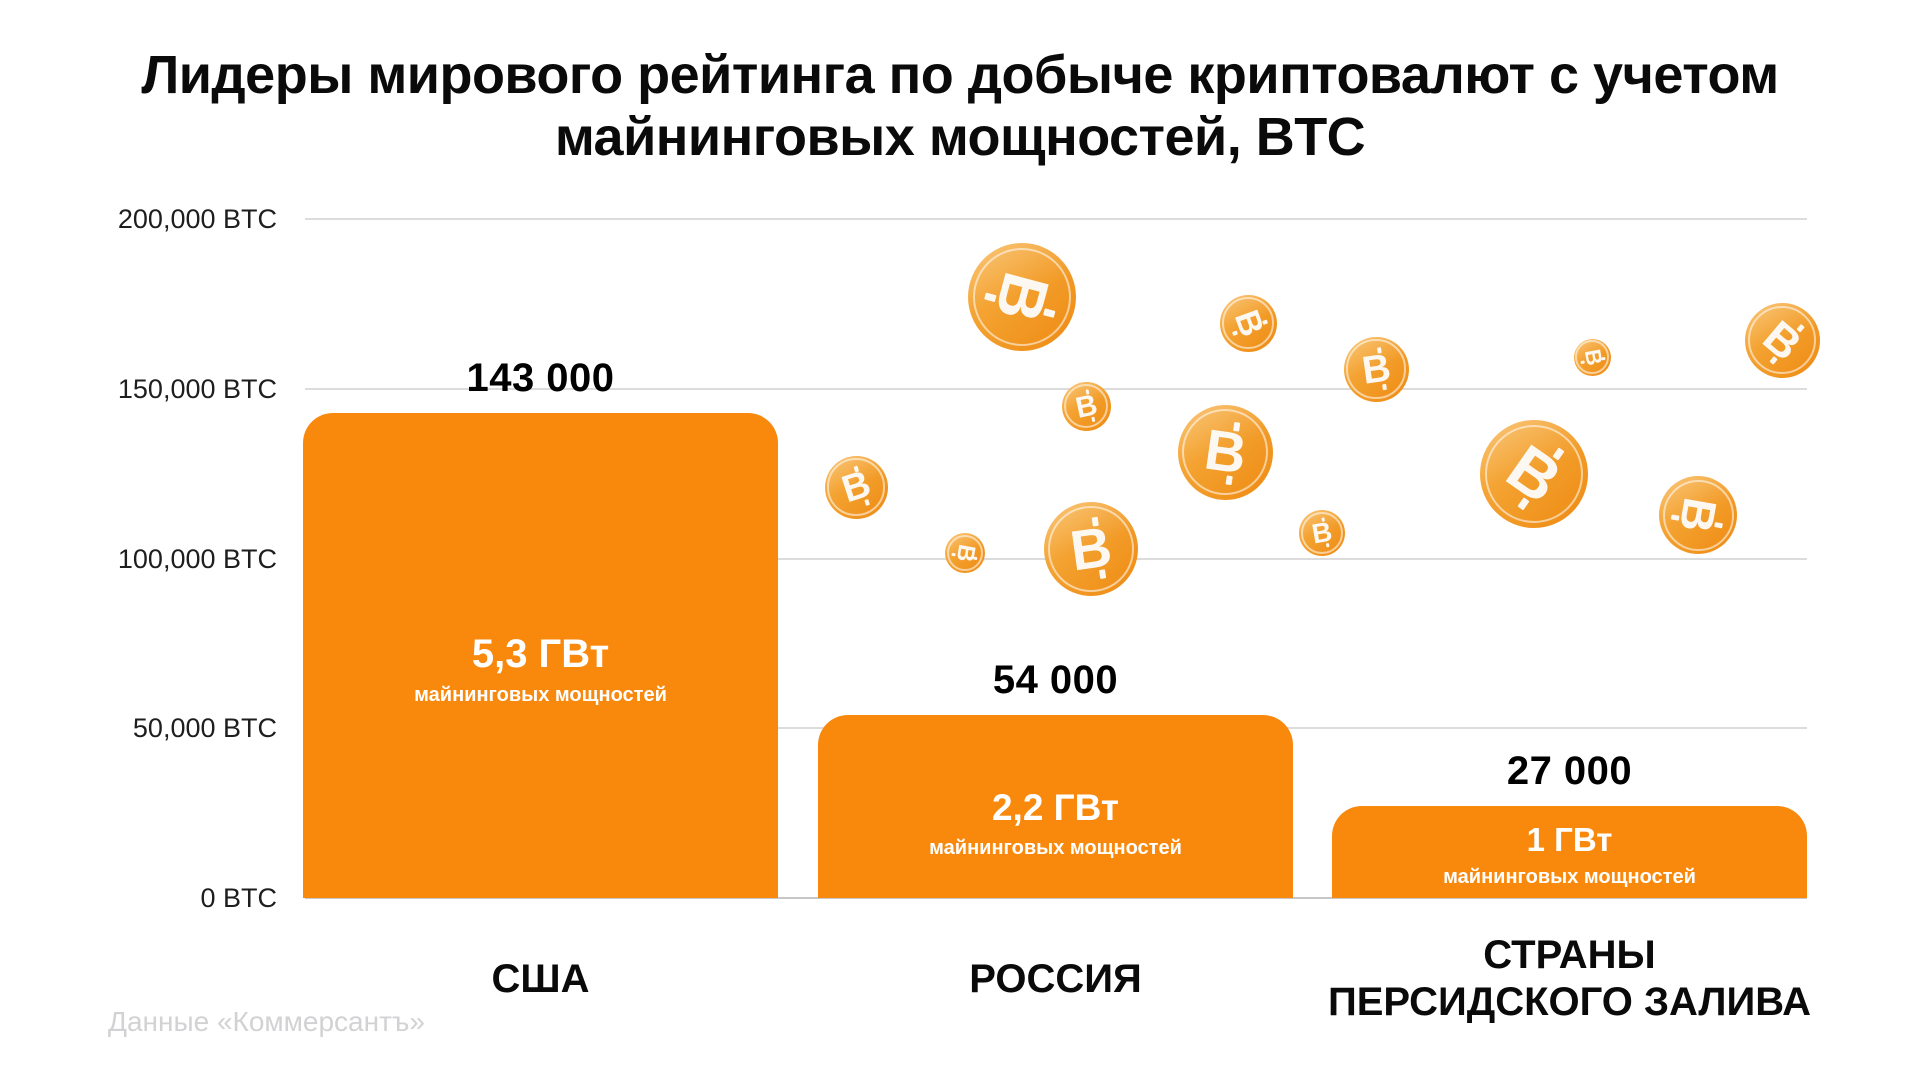  Describe the element at coordinates (1569, 1002) in the screenshot. I see `category-label-line: ПЕРСИДСКОГО ЗАЛИВА` at that location.